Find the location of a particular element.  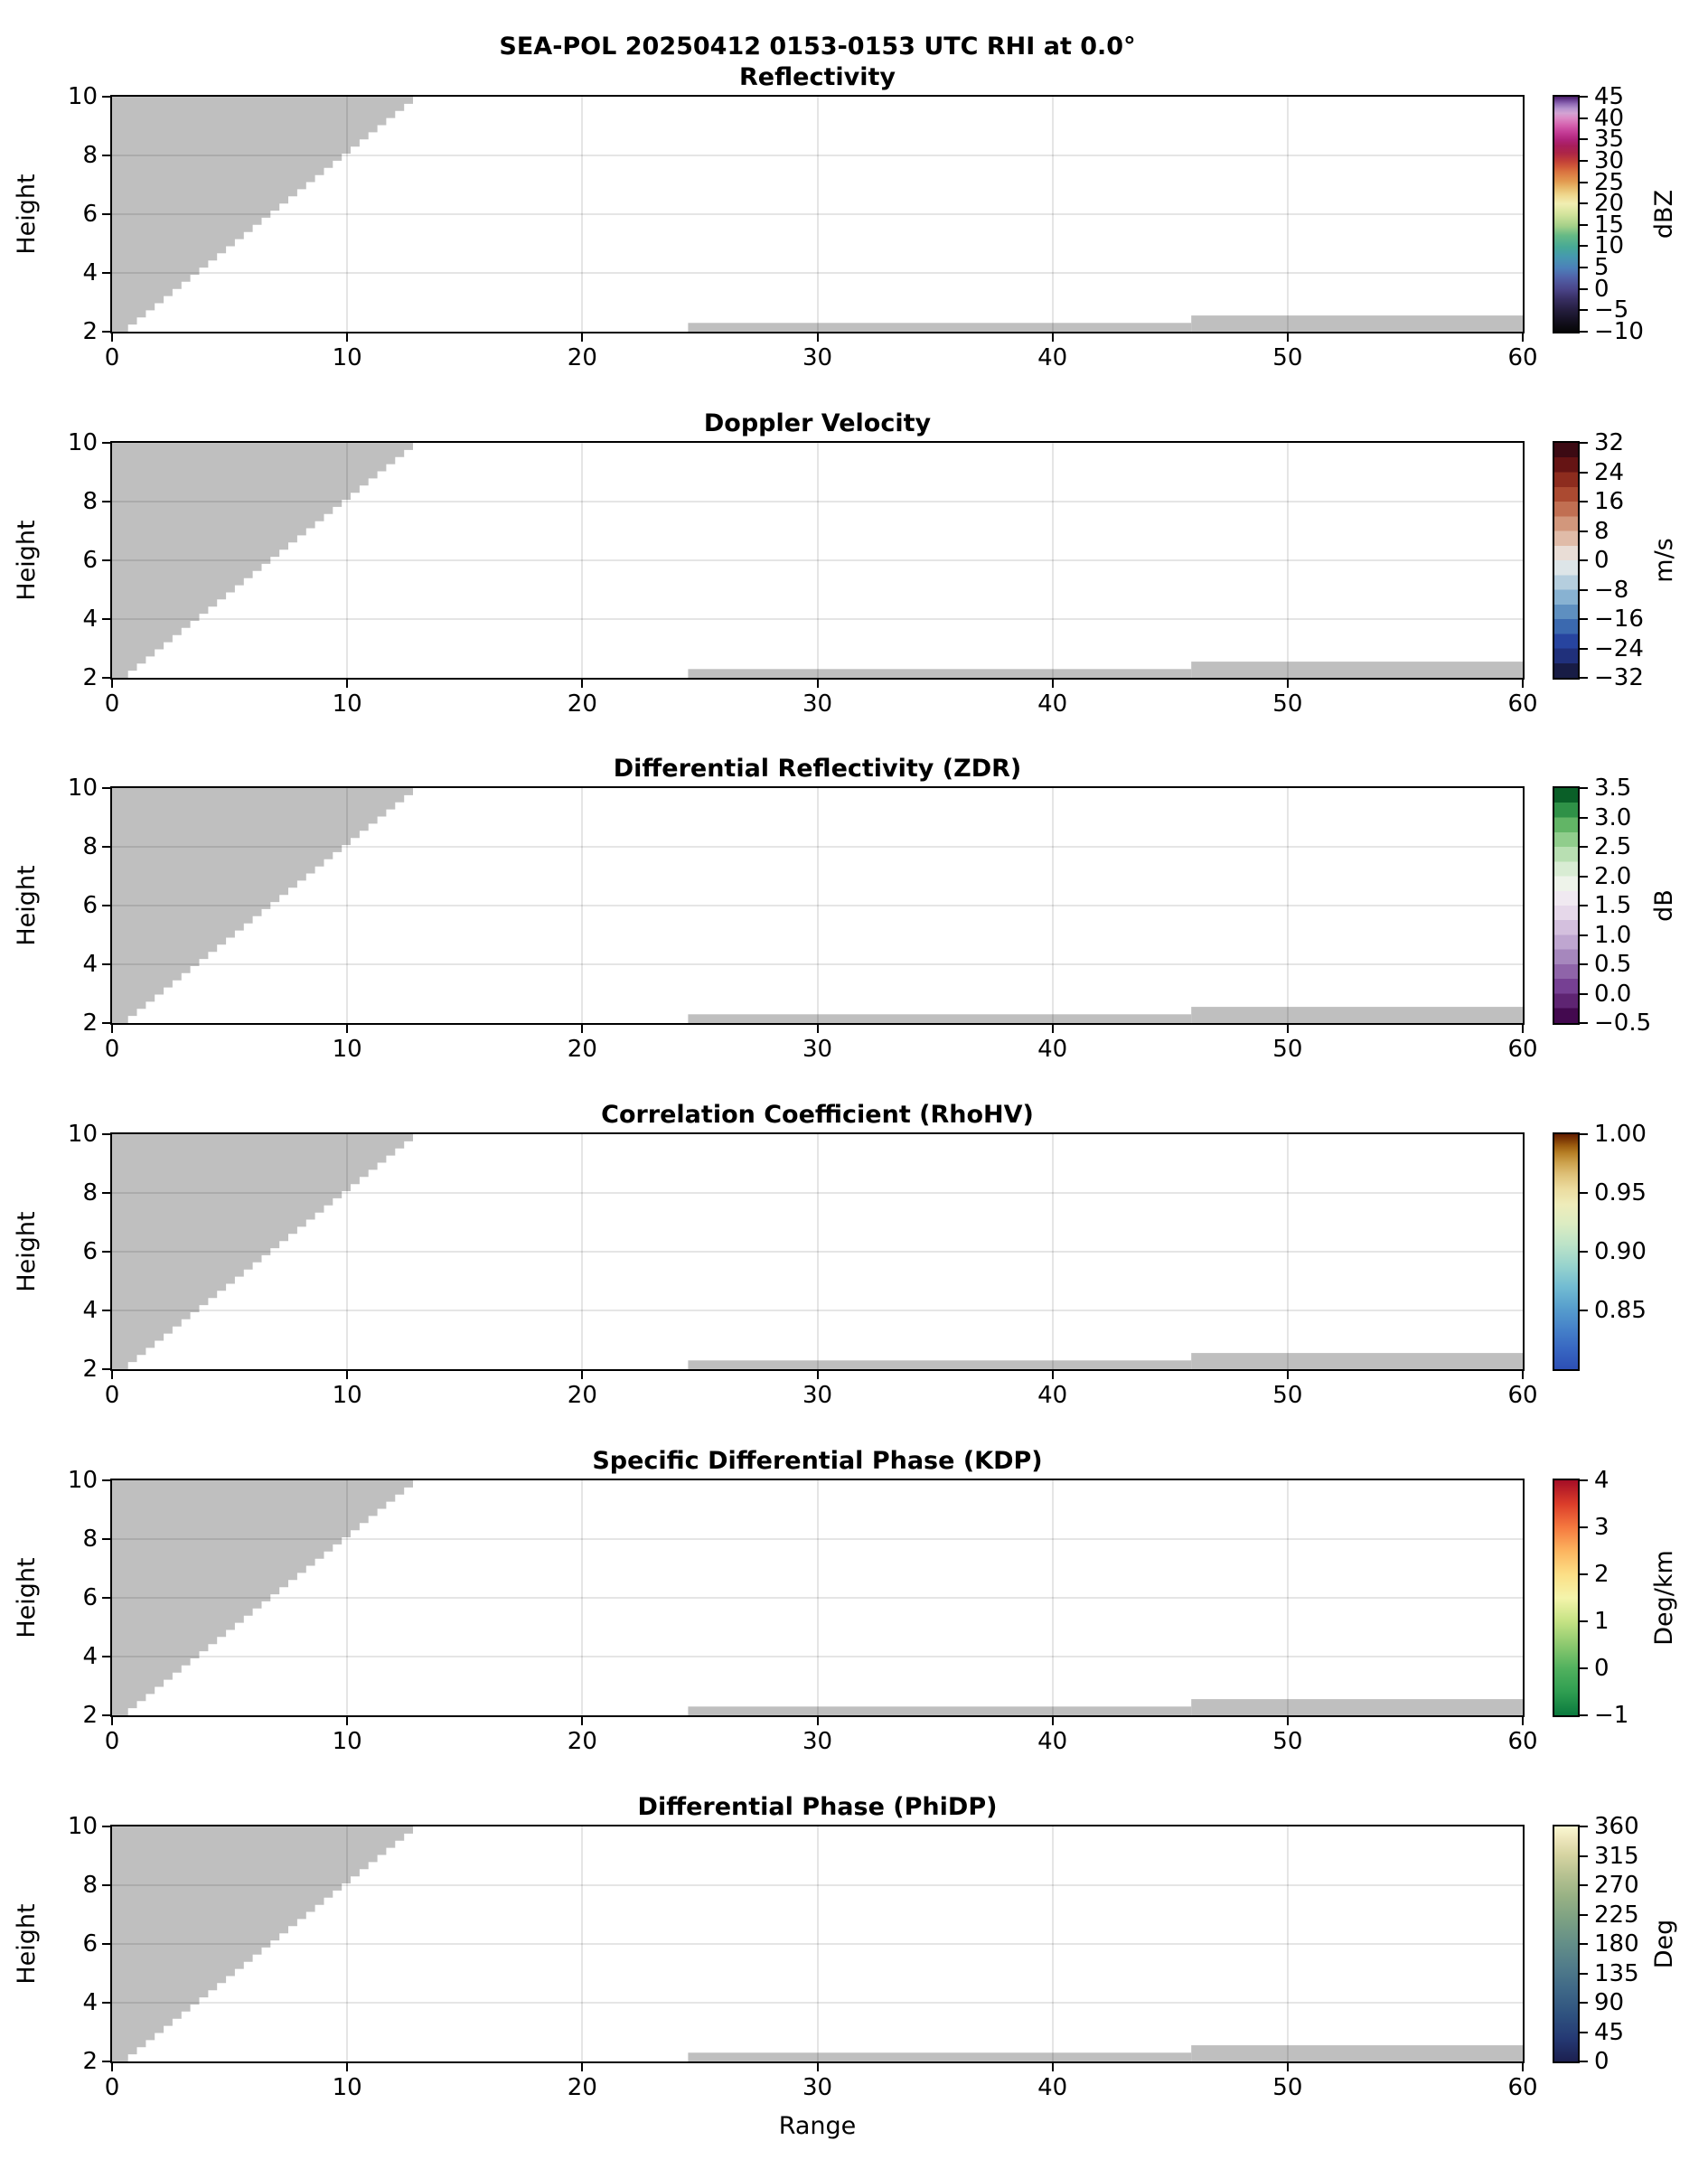

colorbar-tick-label: −24 is located at coordinates (1619, 648).